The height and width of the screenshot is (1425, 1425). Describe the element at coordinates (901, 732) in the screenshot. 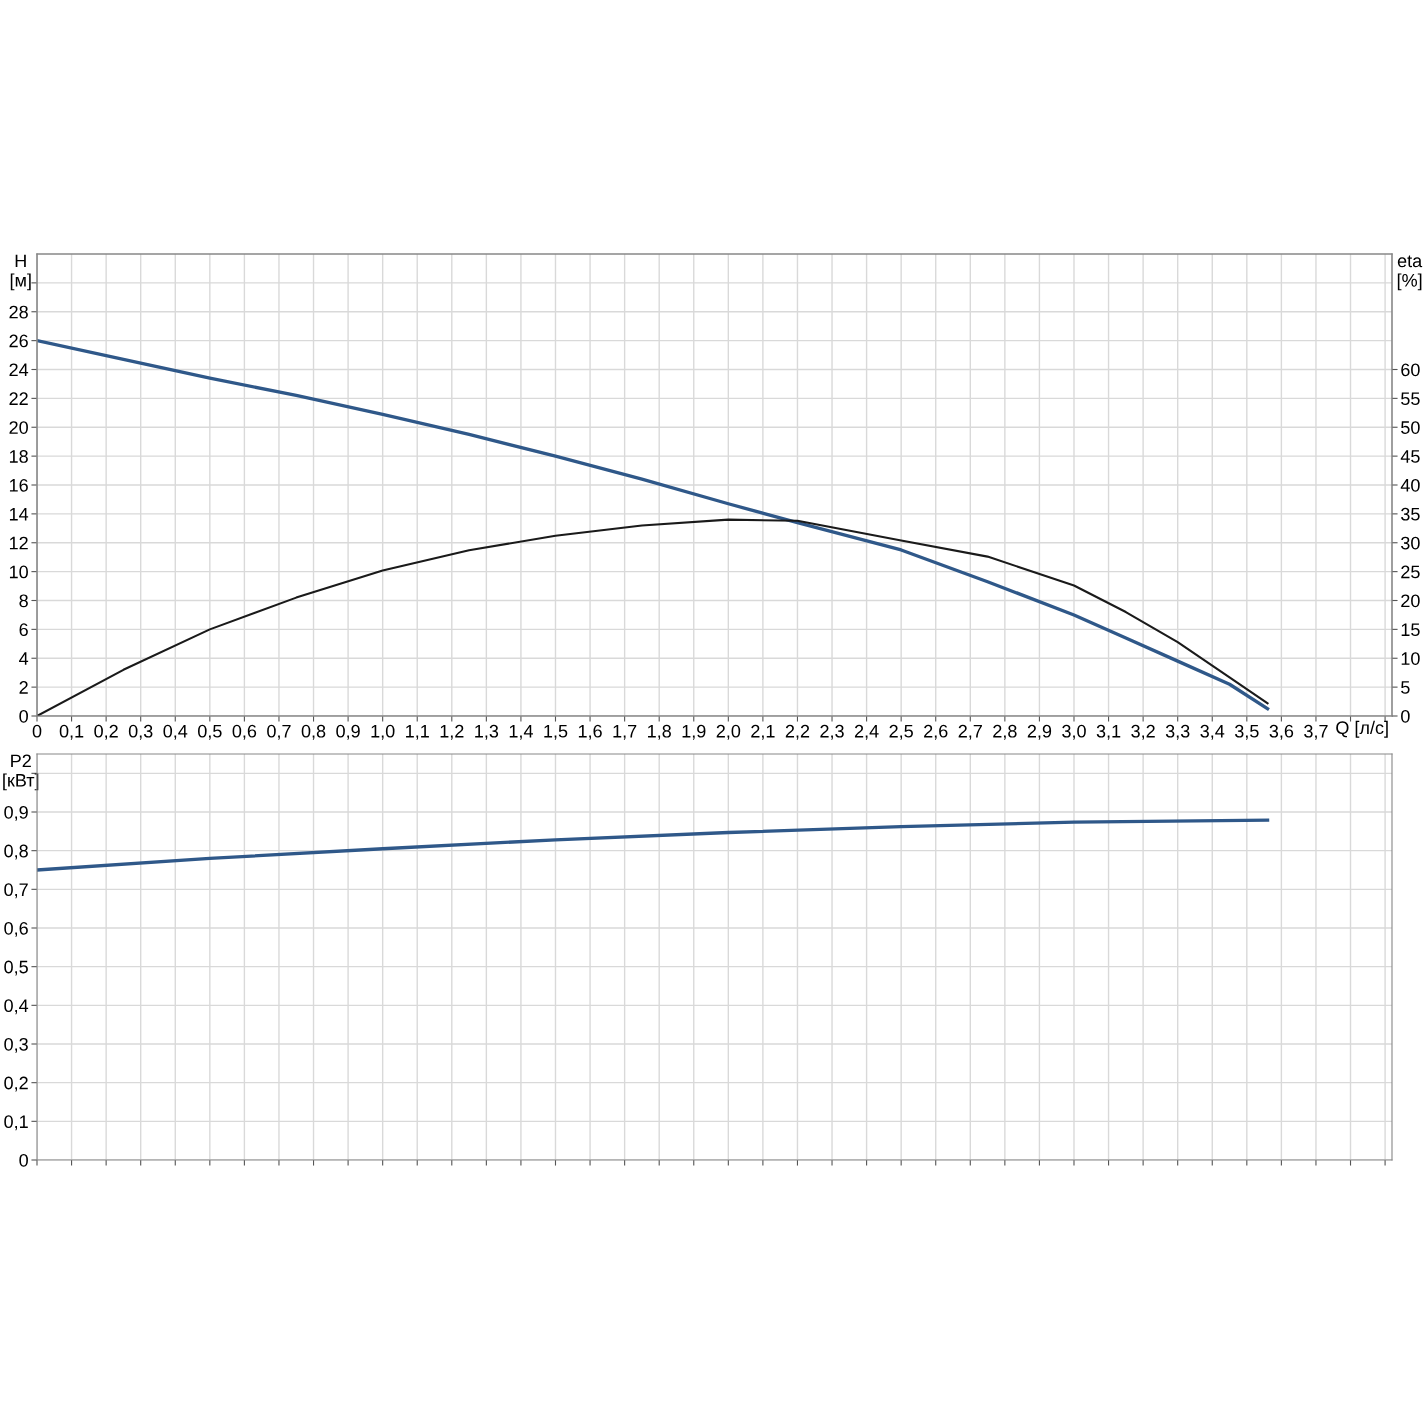

I see `x-tick-label: 2,5` at that location.